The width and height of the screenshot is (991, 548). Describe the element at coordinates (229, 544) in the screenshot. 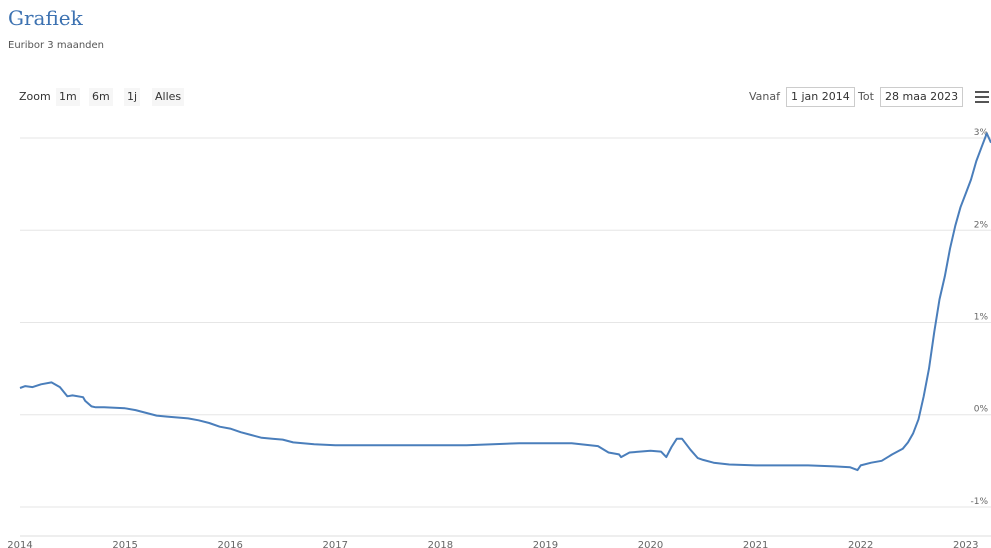

I see `x-tick-label: 2016` at that location.